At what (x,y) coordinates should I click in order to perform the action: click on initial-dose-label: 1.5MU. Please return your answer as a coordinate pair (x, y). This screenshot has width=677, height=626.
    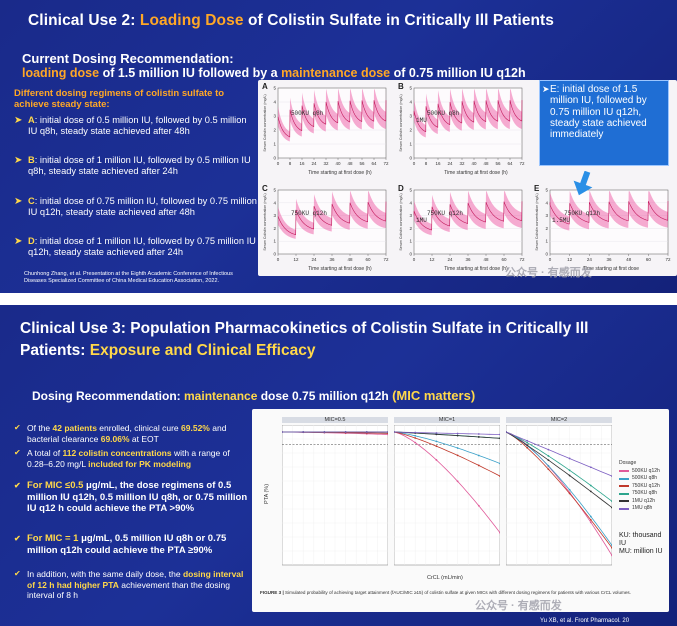
    Looking at the image, I should click on (561, 220).